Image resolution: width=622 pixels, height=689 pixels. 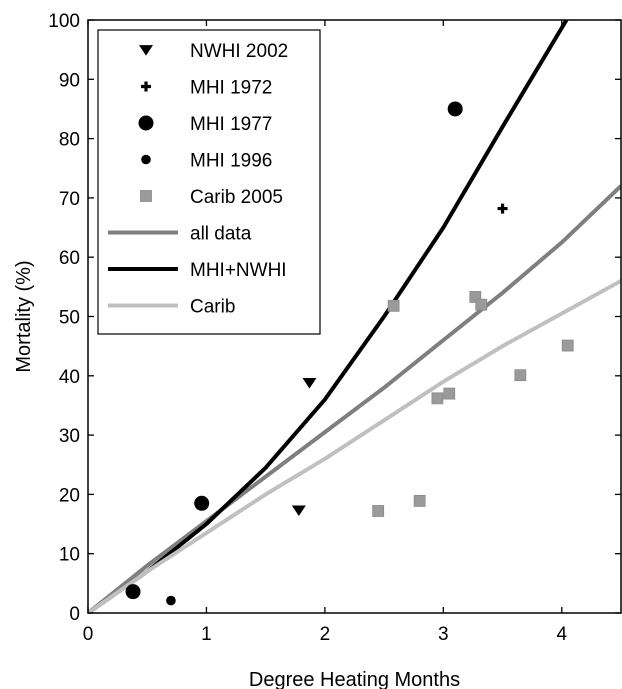 I want to click on y-tick-label-7: 70, so click(x=69, y=199).